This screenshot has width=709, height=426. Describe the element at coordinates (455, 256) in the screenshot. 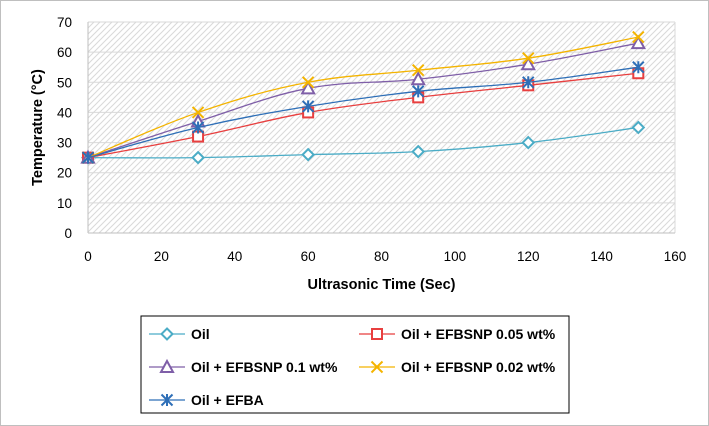

I see `x-tick-label: 100` at that location.